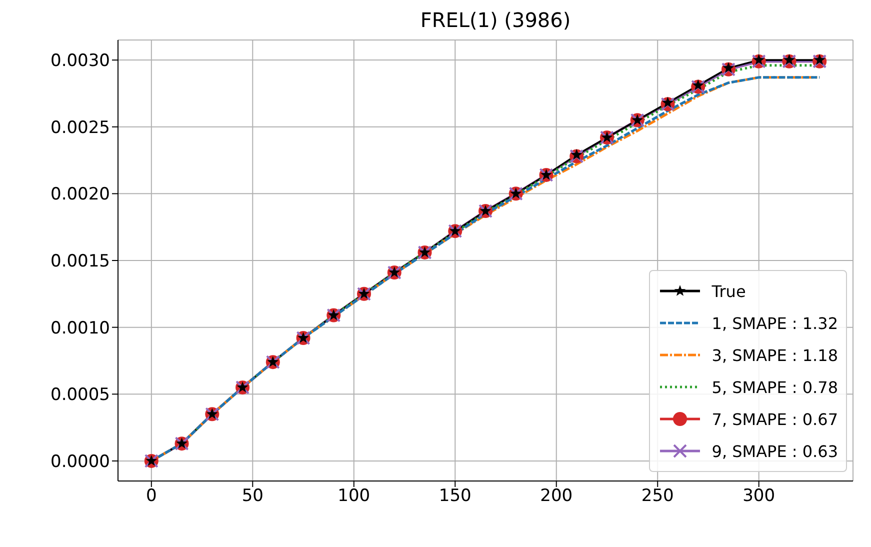  Describe the element at coordinates (80, 61) in the screenshot. I see `y-tick-label: 0.0030` at that location.